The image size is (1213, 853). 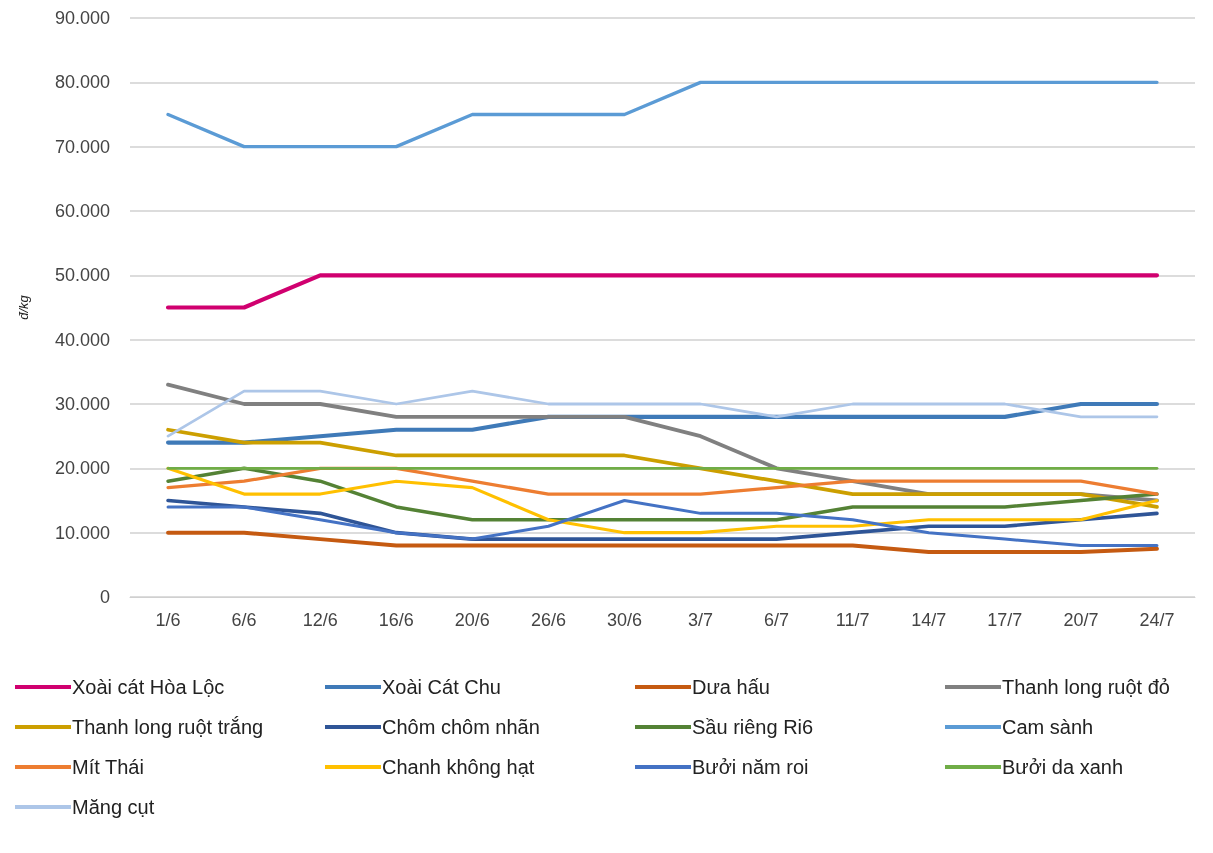 I want to click on x-tick-label: 6/6, so click(x=244, y=620).